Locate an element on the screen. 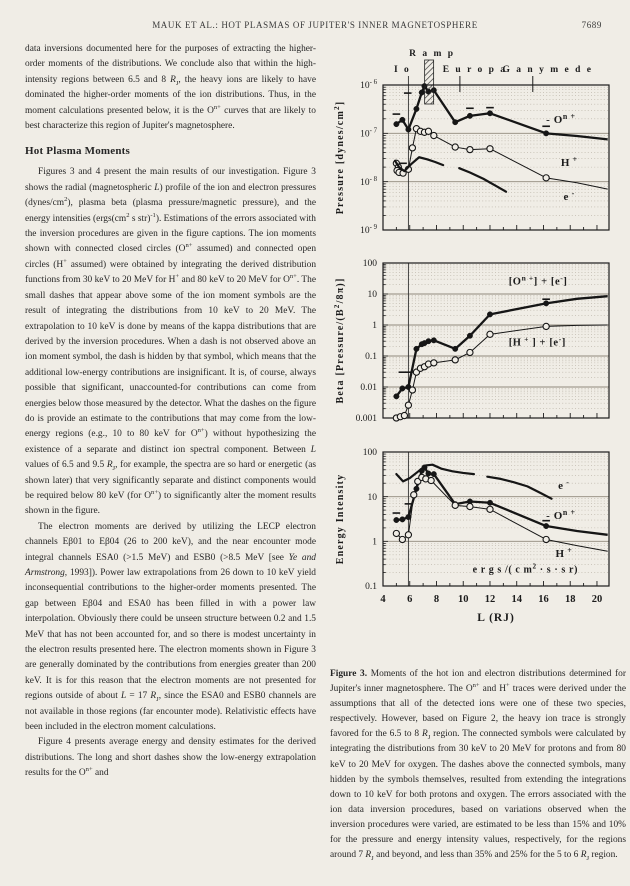  y-axis-title: Beta [Pressure/(B2/8π)] is located at coordinates (339, 340).